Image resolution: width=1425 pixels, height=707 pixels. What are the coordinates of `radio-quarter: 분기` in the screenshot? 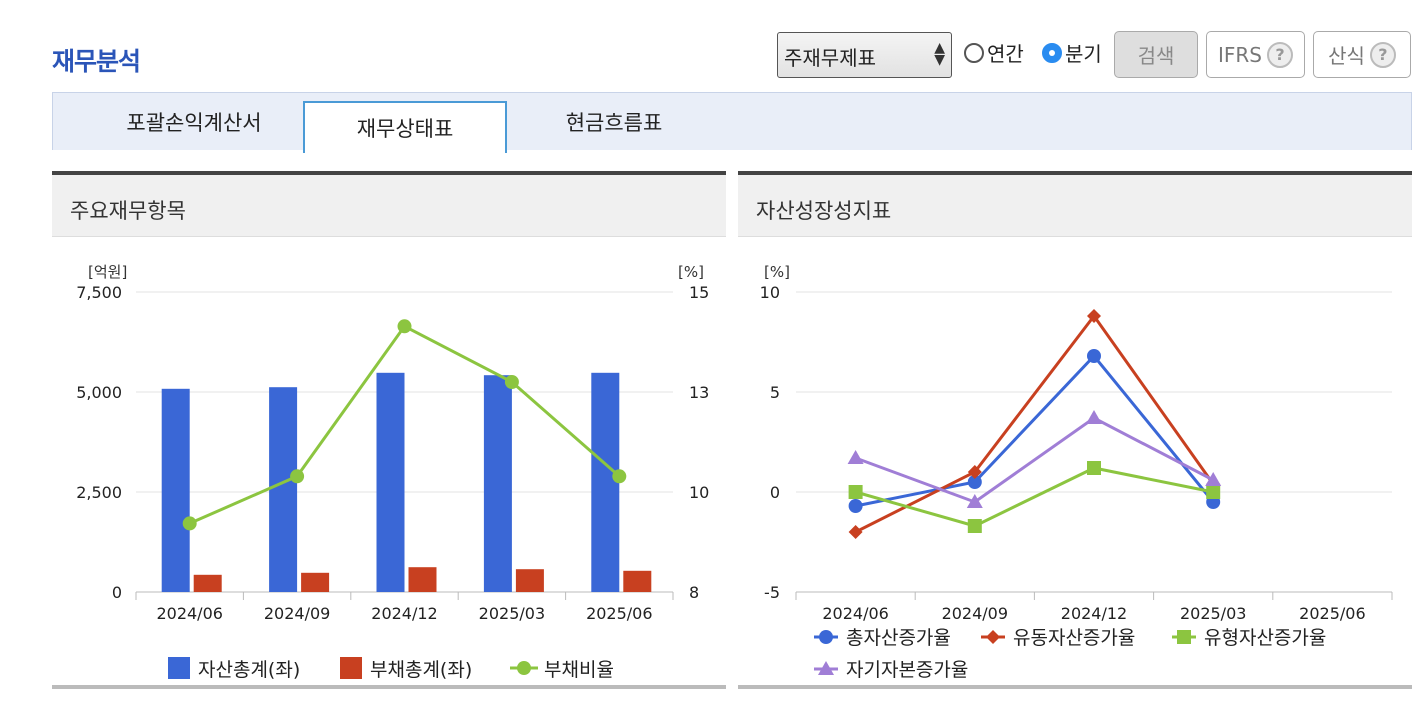 It's located at (1072, 52).